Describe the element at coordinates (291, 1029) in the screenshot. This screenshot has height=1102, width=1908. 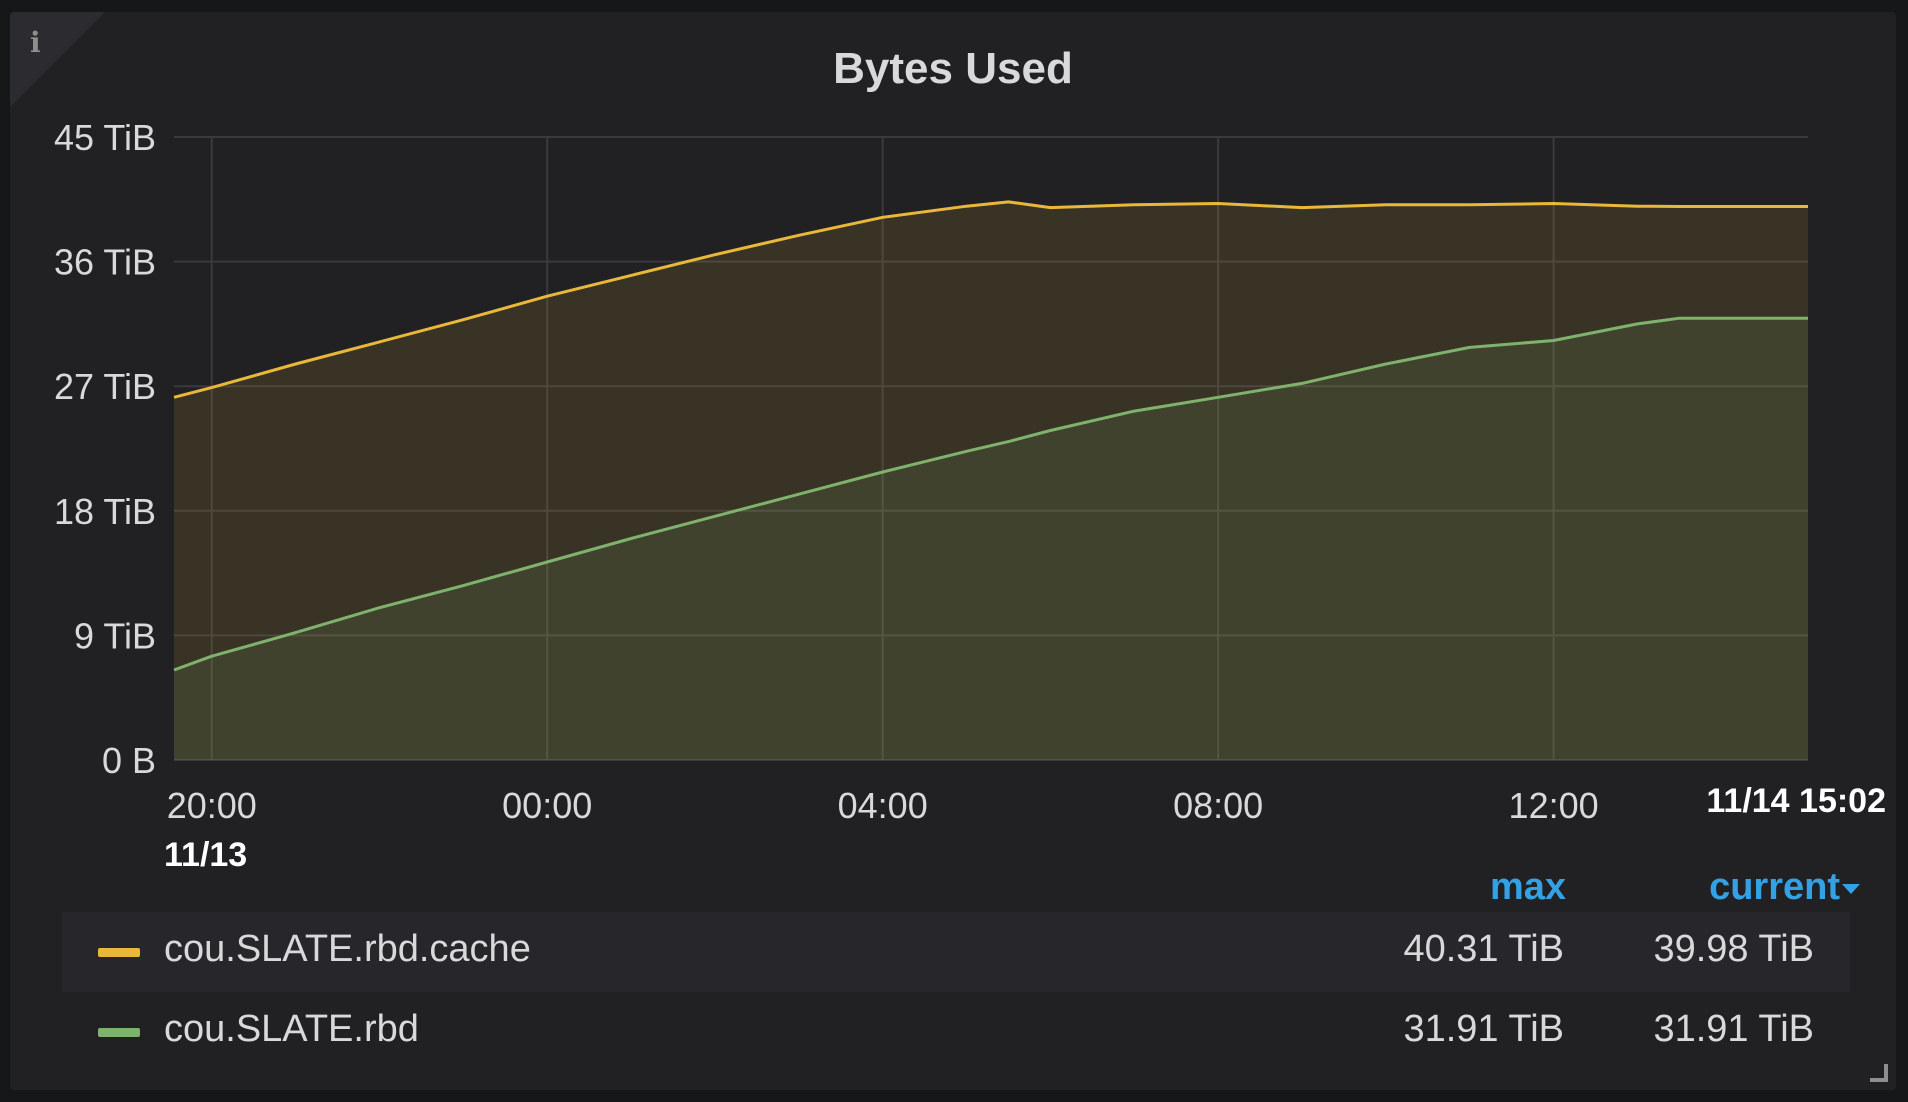
I see `legend-series-name: cou.SLATE.rbd` at that location.